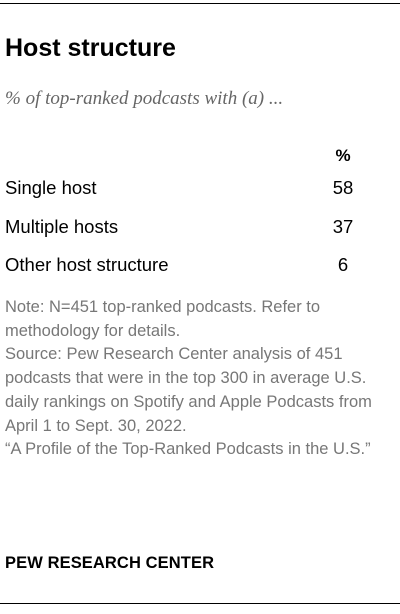 The height and width of the screenshot is (614, 400). Describe the element at coordinates (343, 187) in the screenshot. I see `row-value-single-host: 58` at that location.